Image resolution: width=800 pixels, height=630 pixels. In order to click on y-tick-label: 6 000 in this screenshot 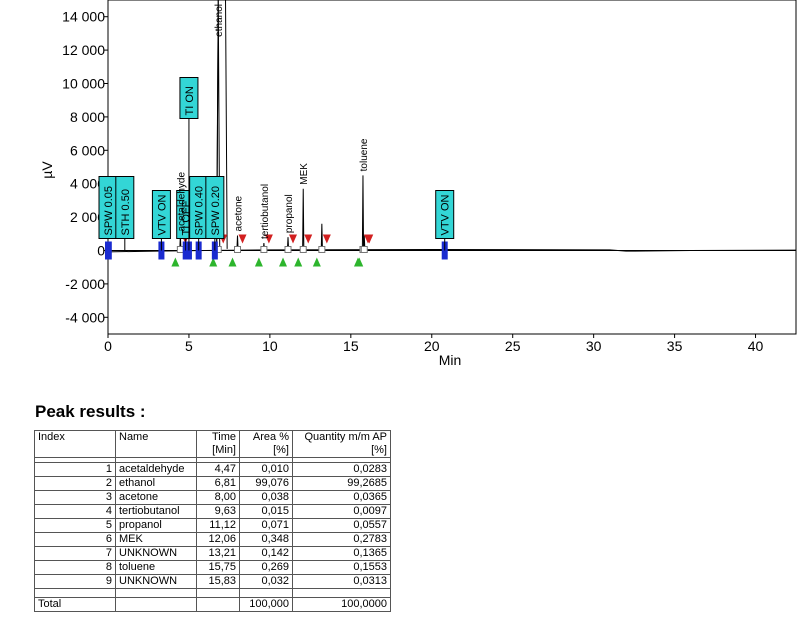, I will do `click(87, 150)`.